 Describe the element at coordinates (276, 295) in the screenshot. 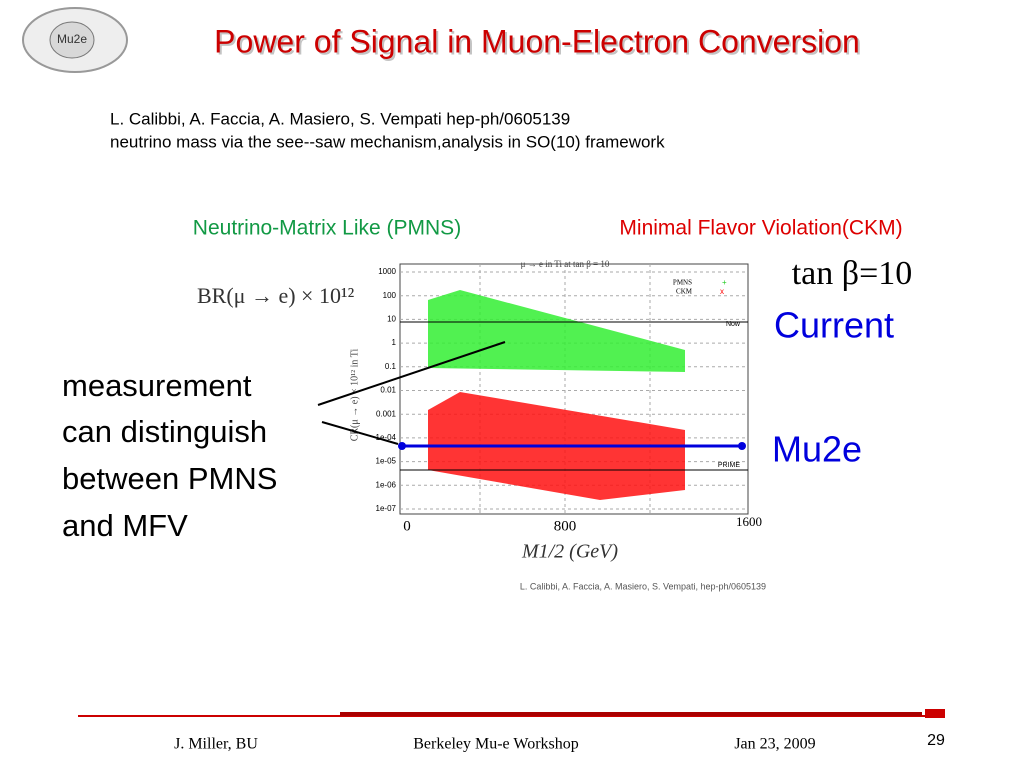

I see `br-formula: BR(μ → e) × 10¹²` at that location.